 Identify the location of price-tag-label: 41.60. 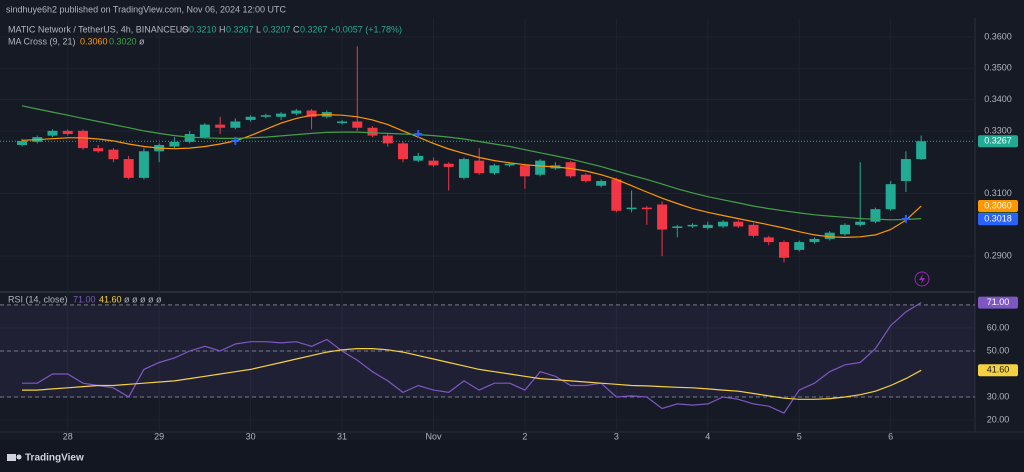
(998, 370).